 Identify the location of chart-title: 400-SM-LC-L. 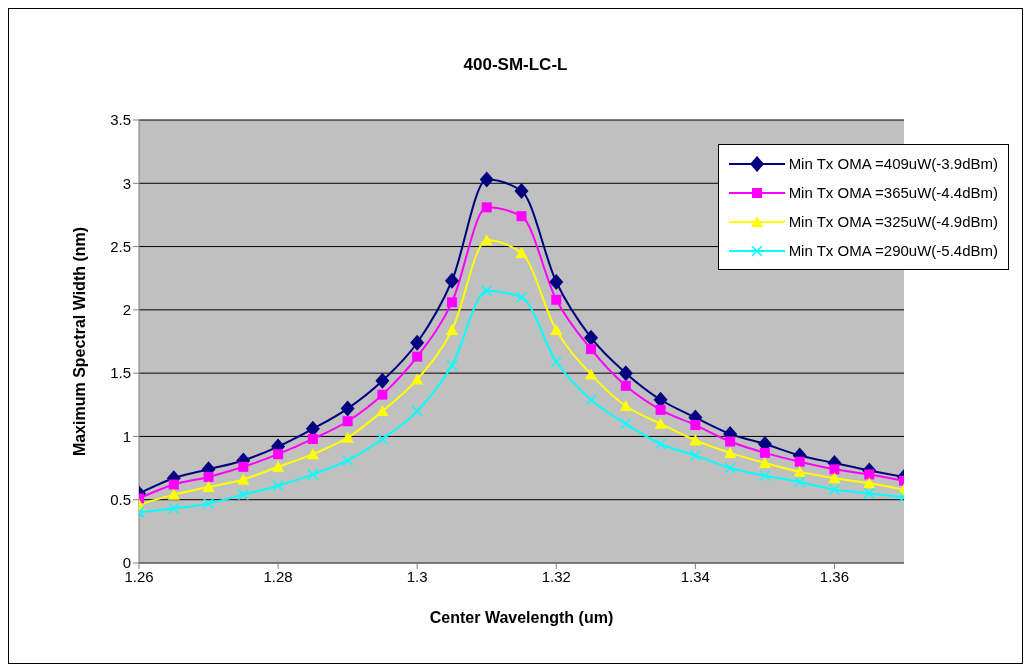
(515, 65).